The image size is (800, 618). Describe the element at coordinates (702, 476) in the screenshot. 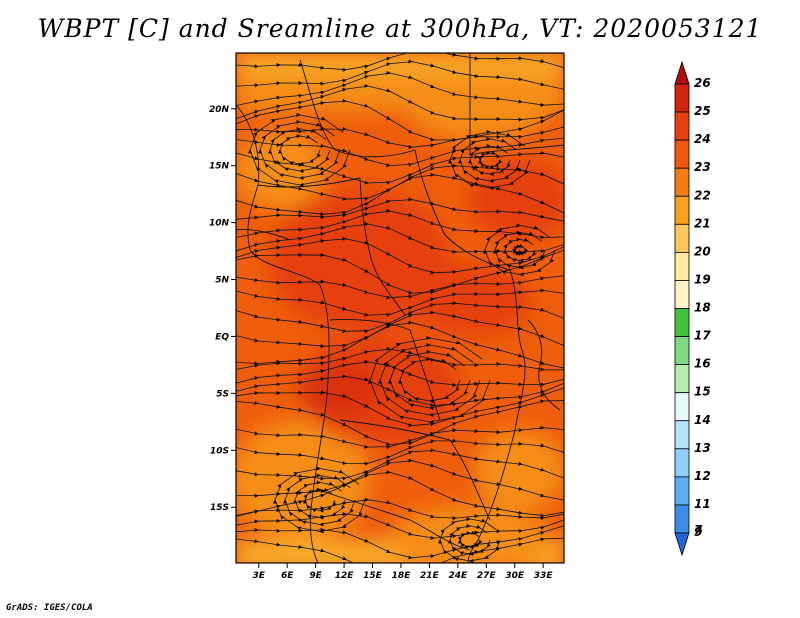

I see `colorbar-label: 12` at that location.